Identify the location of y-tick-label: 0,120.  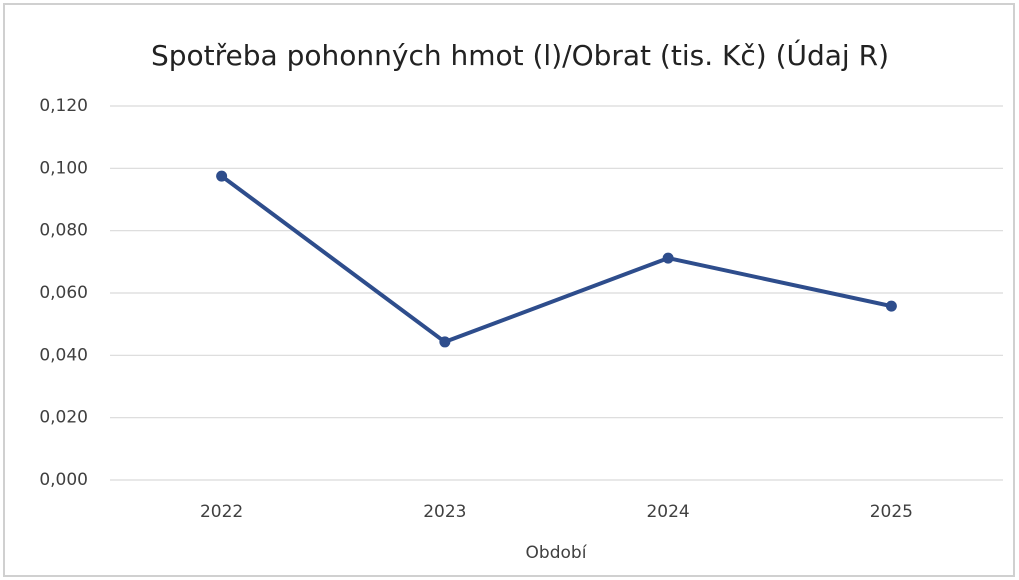
(63, 106).